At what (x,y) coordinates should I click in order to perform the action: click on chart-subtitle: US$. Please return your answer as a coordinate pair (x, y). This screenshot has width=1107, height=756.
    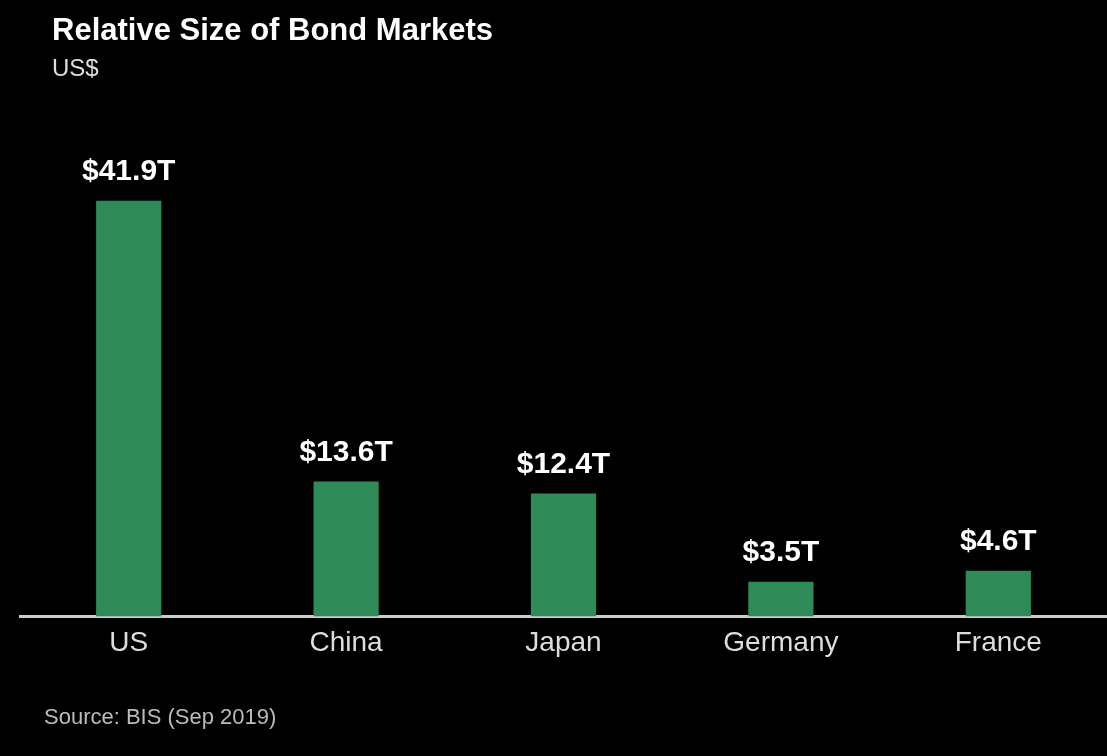
    Looking at the image, I should click on (75, 68).